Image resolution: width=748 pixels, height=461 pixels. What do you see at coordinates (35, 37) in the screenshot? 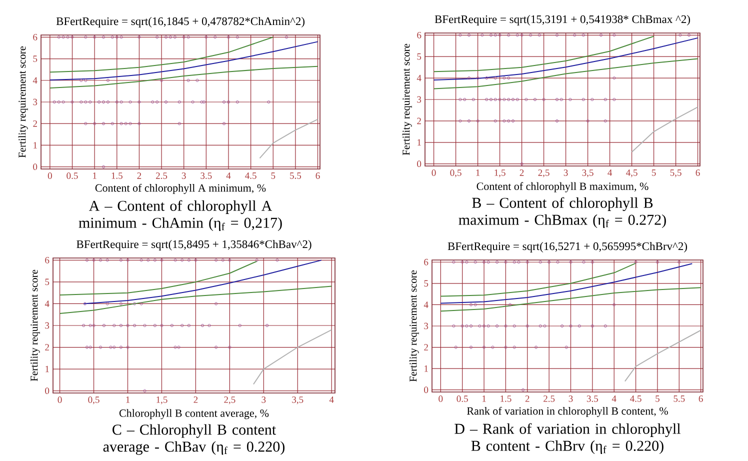
I see `y-tick-label: 6` at bounding box center [35, 37].